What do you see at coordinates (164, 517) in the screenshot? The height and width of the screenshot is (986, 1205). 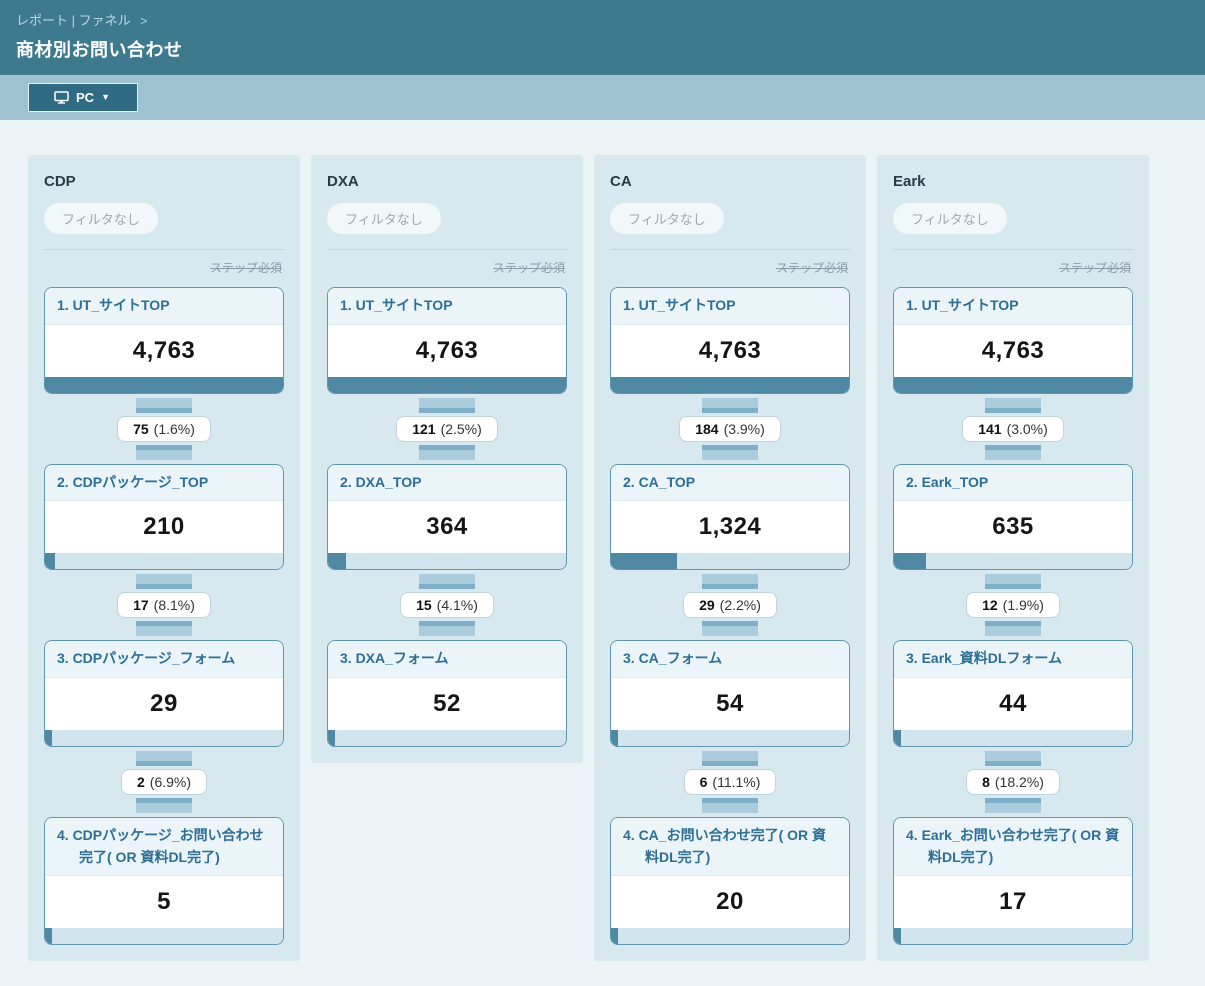 I see `funnel-step-card: 2. CDPパッケージ_TOP 210` at bounding box center [164, 517].